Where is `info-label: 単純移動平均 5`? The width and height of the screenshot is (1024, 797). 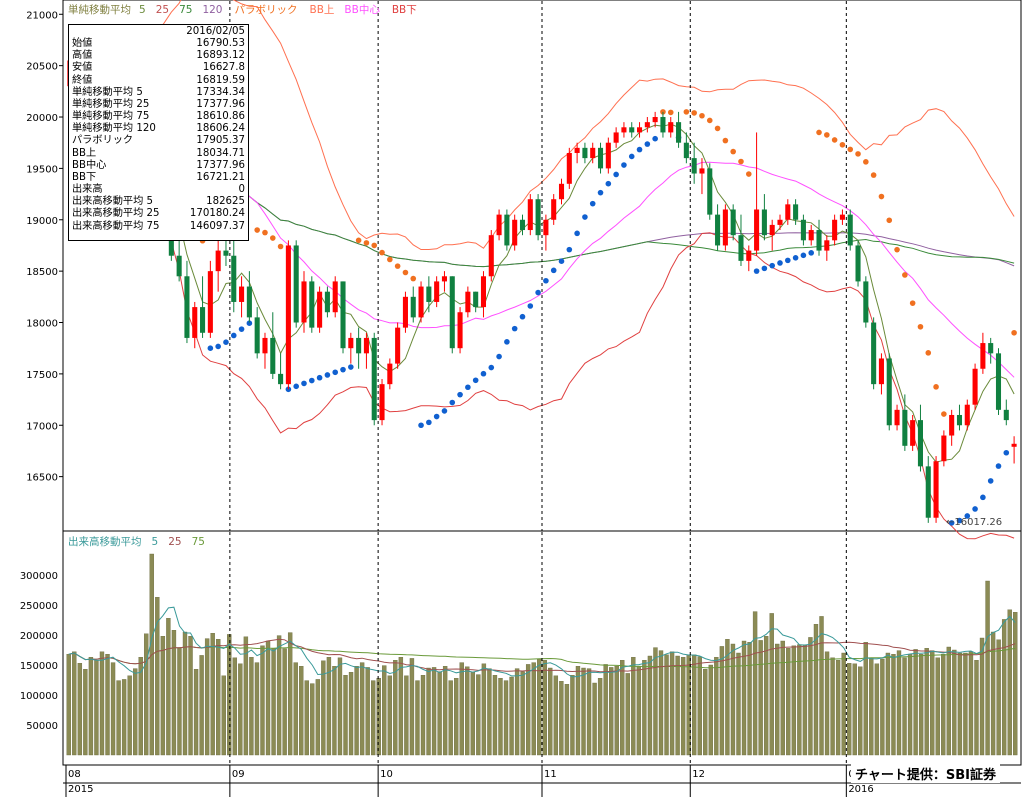 info-label: 単純移動平均 5 is located at coordinates (107, 92).